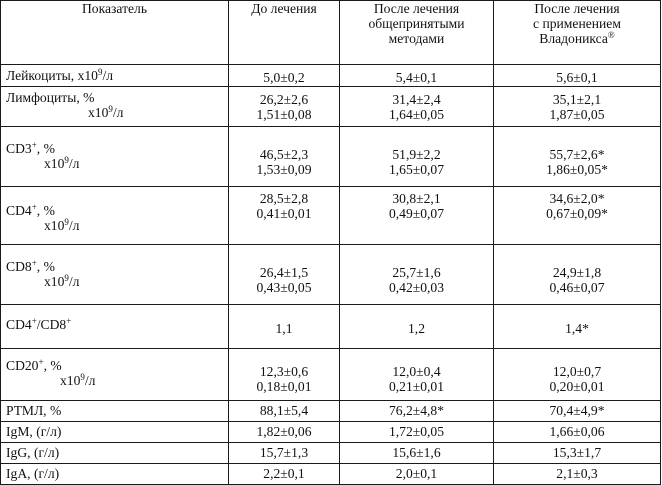  I want to click on value-before: 2,2±0,1, so click(284, 474).